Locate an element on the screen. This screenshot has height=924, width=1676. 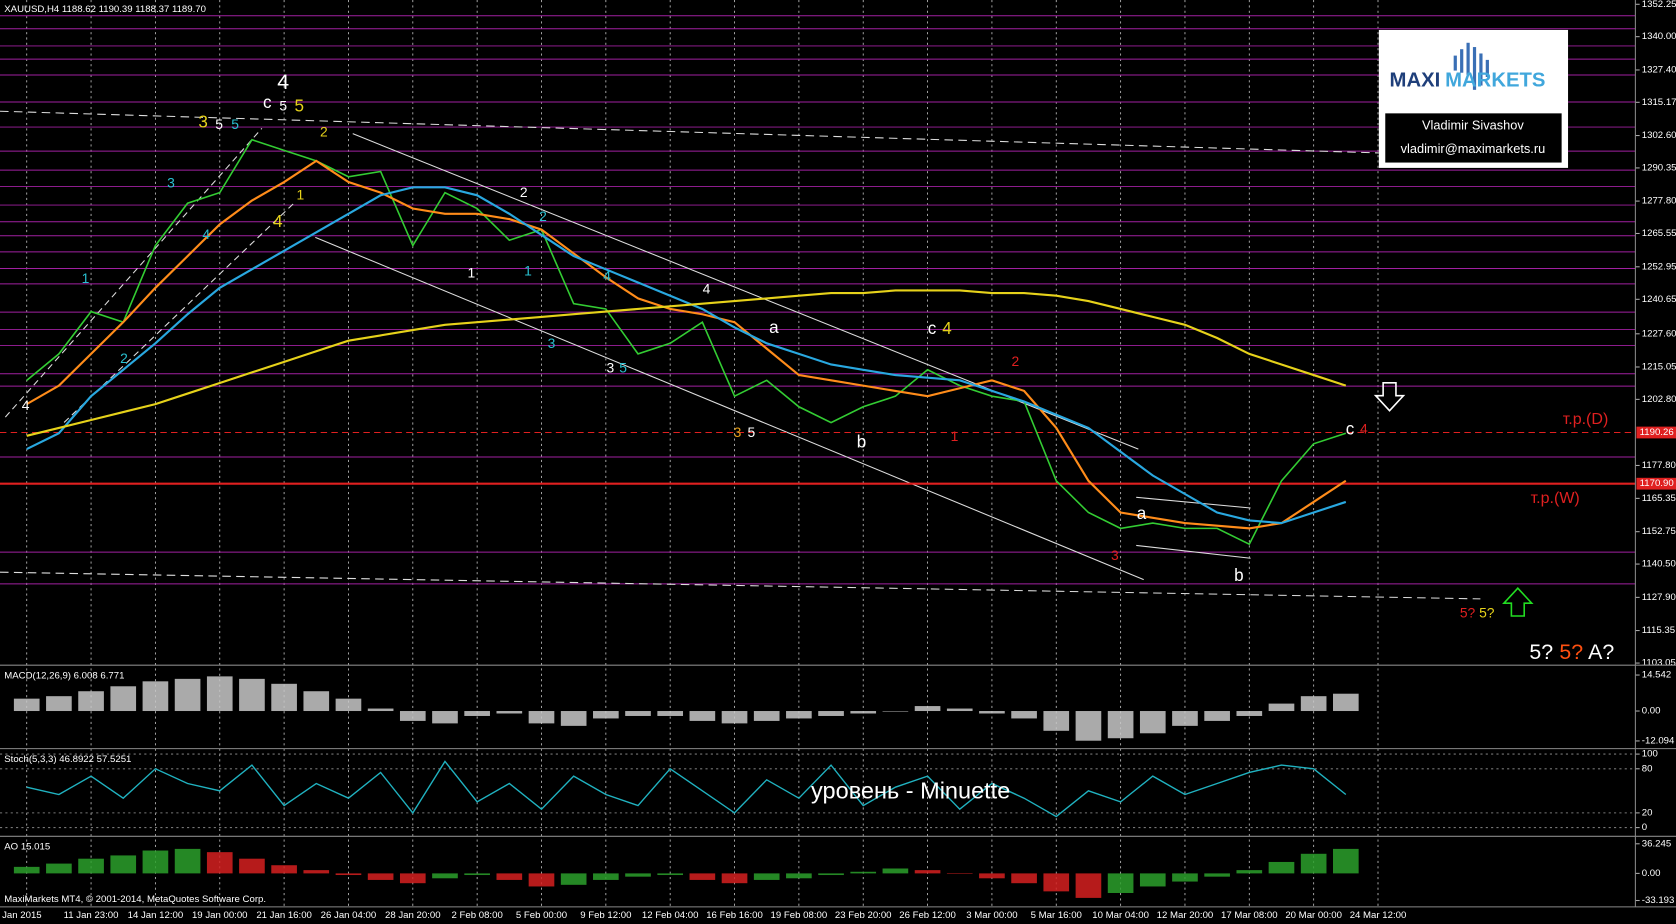
x-tick-label: 19 Jan 00:00 is located at coordinates (220, 915).